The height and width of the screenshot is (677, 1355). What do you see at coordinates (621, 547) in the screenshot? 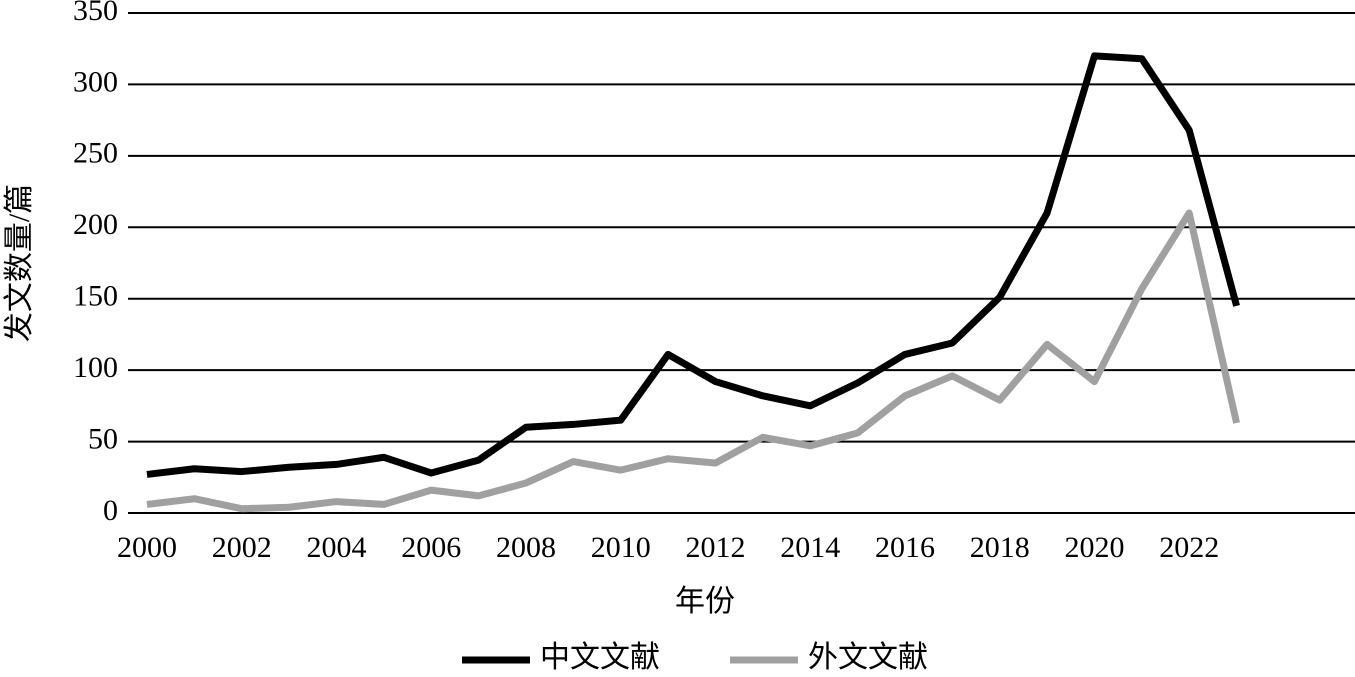
I see `x-tick-label: 2010` at bounding box center [621, 547].